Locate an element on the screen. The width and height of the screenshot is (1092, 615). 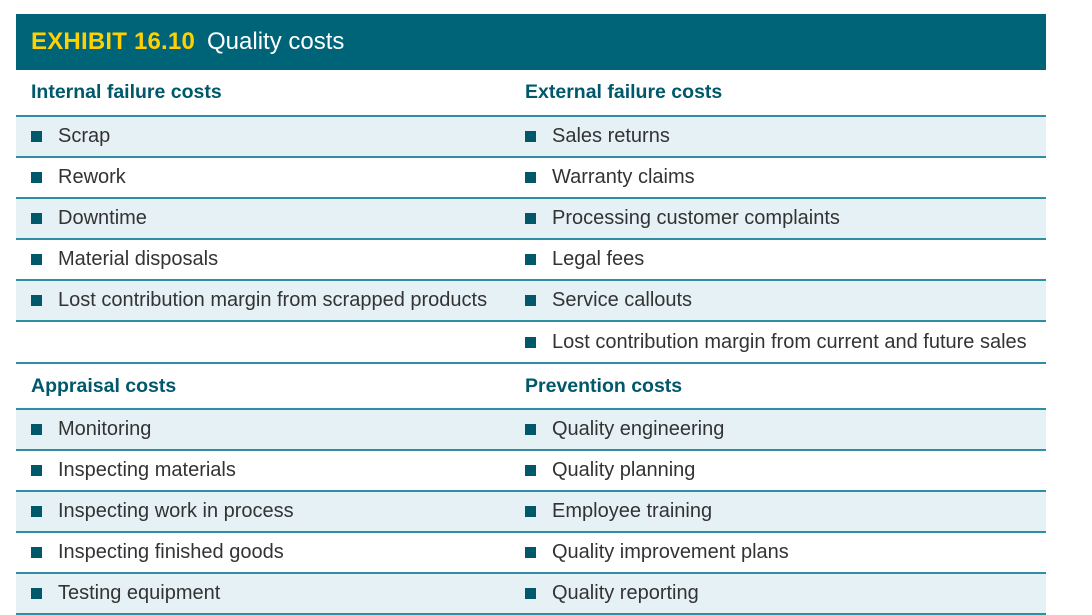
cost-item: Material disposals is located at coordinates (263, 259).